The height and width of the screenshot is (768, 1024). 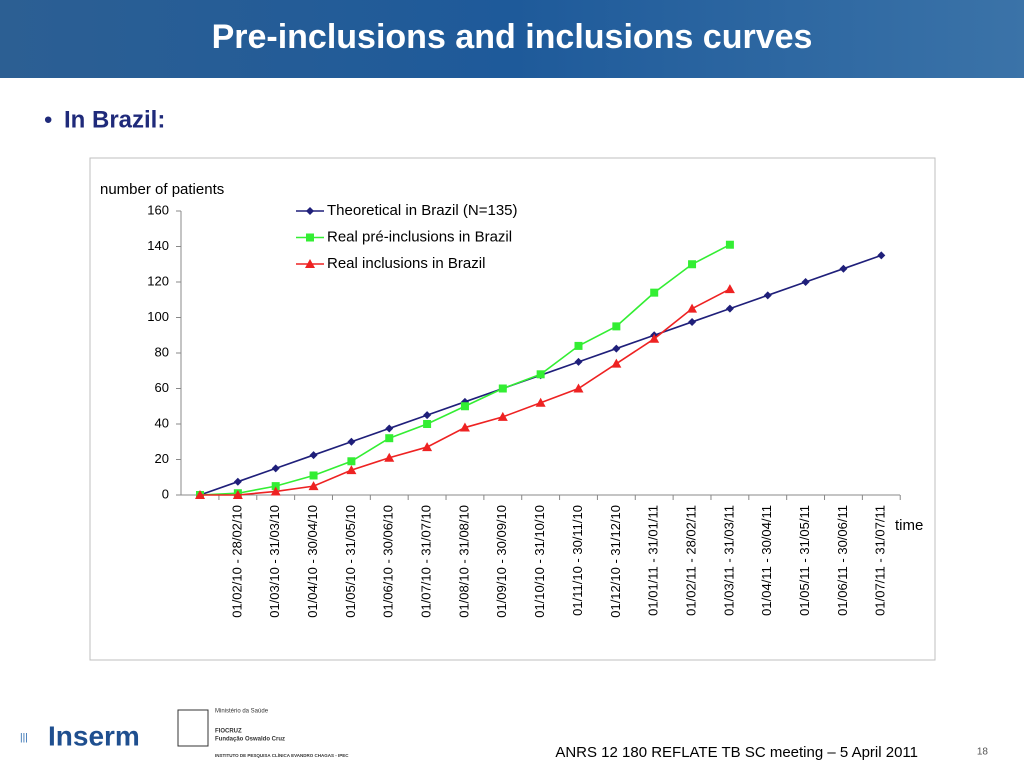 What do you see at coordinates (804, 560) in the screenshot?
I see `x-tick-label: 01/05/11 - 31/05/11` at bounding box center [804, 560].